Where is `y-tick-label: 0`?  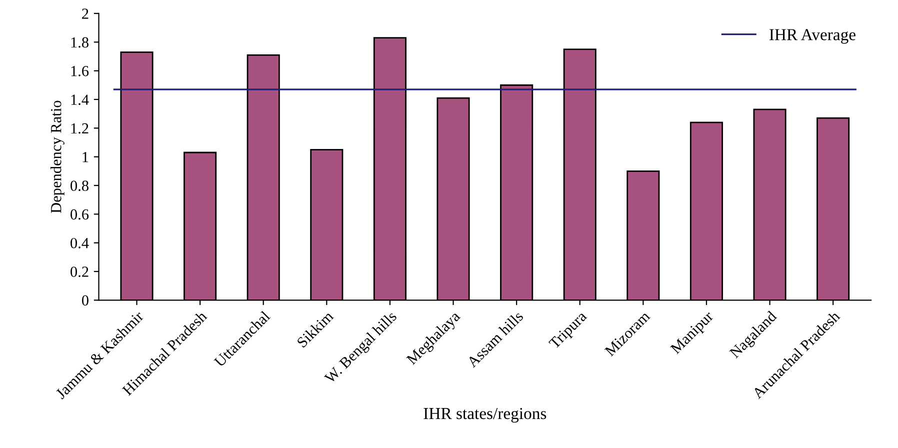 y-tick-label: 0 is located at coordinates (85, 300).